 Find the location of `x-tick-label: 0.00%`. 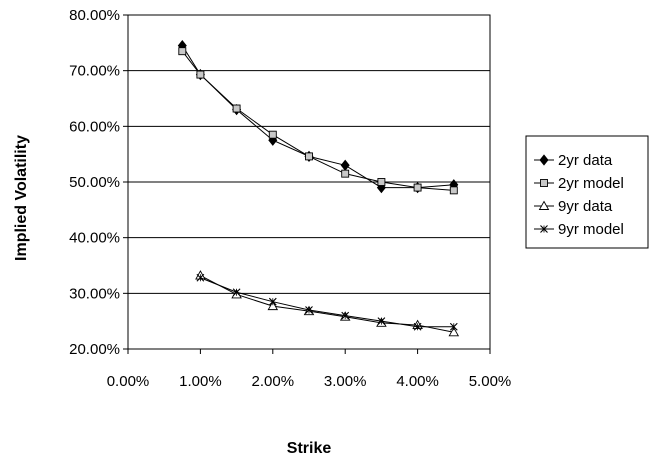

x-tick-label: 0.00% is located at coordinates (128, 381).